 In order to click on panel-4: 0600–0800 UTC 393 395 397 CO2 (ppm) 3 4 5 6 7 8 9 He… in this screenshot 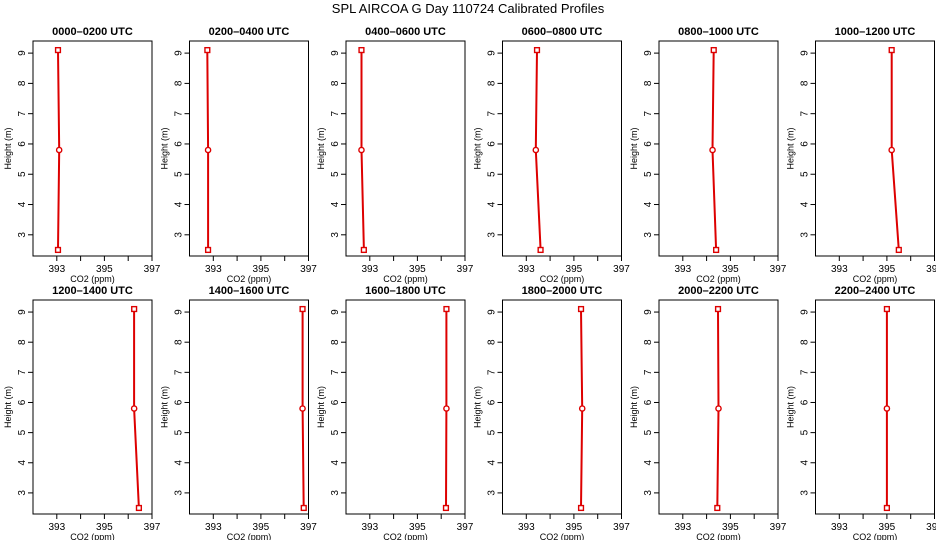, I will do `click(552, 155)`.